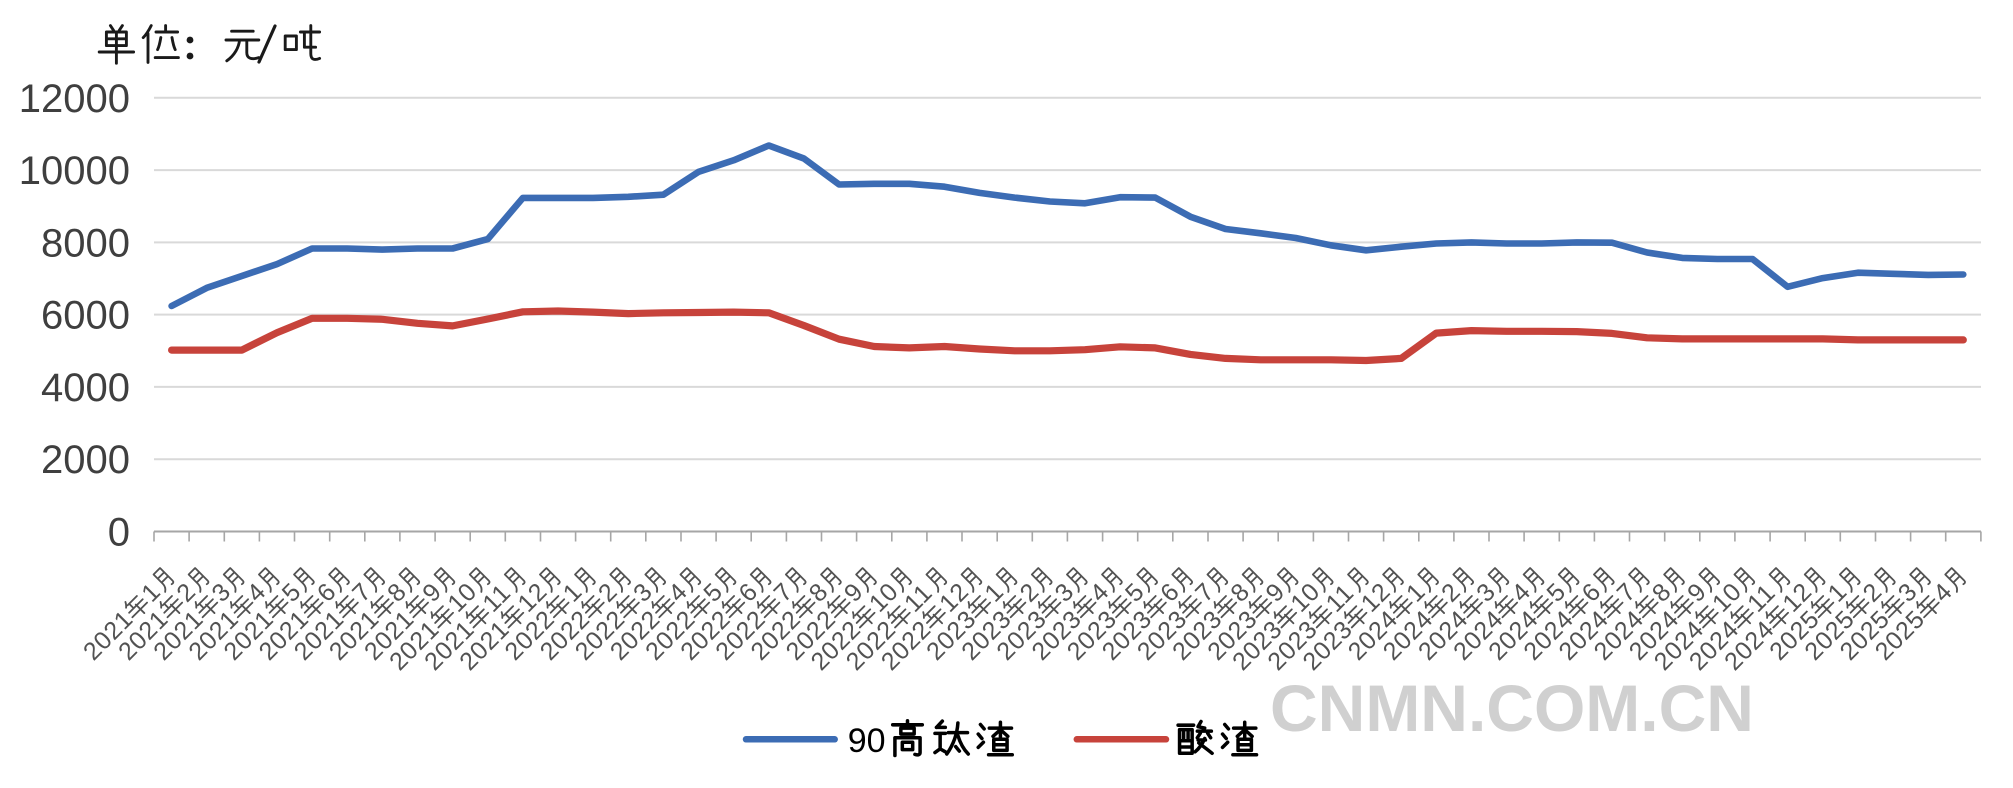 The width and height of the screenshot is (2013, 788). Describe the element at coordinates (74, 171) in the screenshot. I see `svg-text: 10000` at that location.